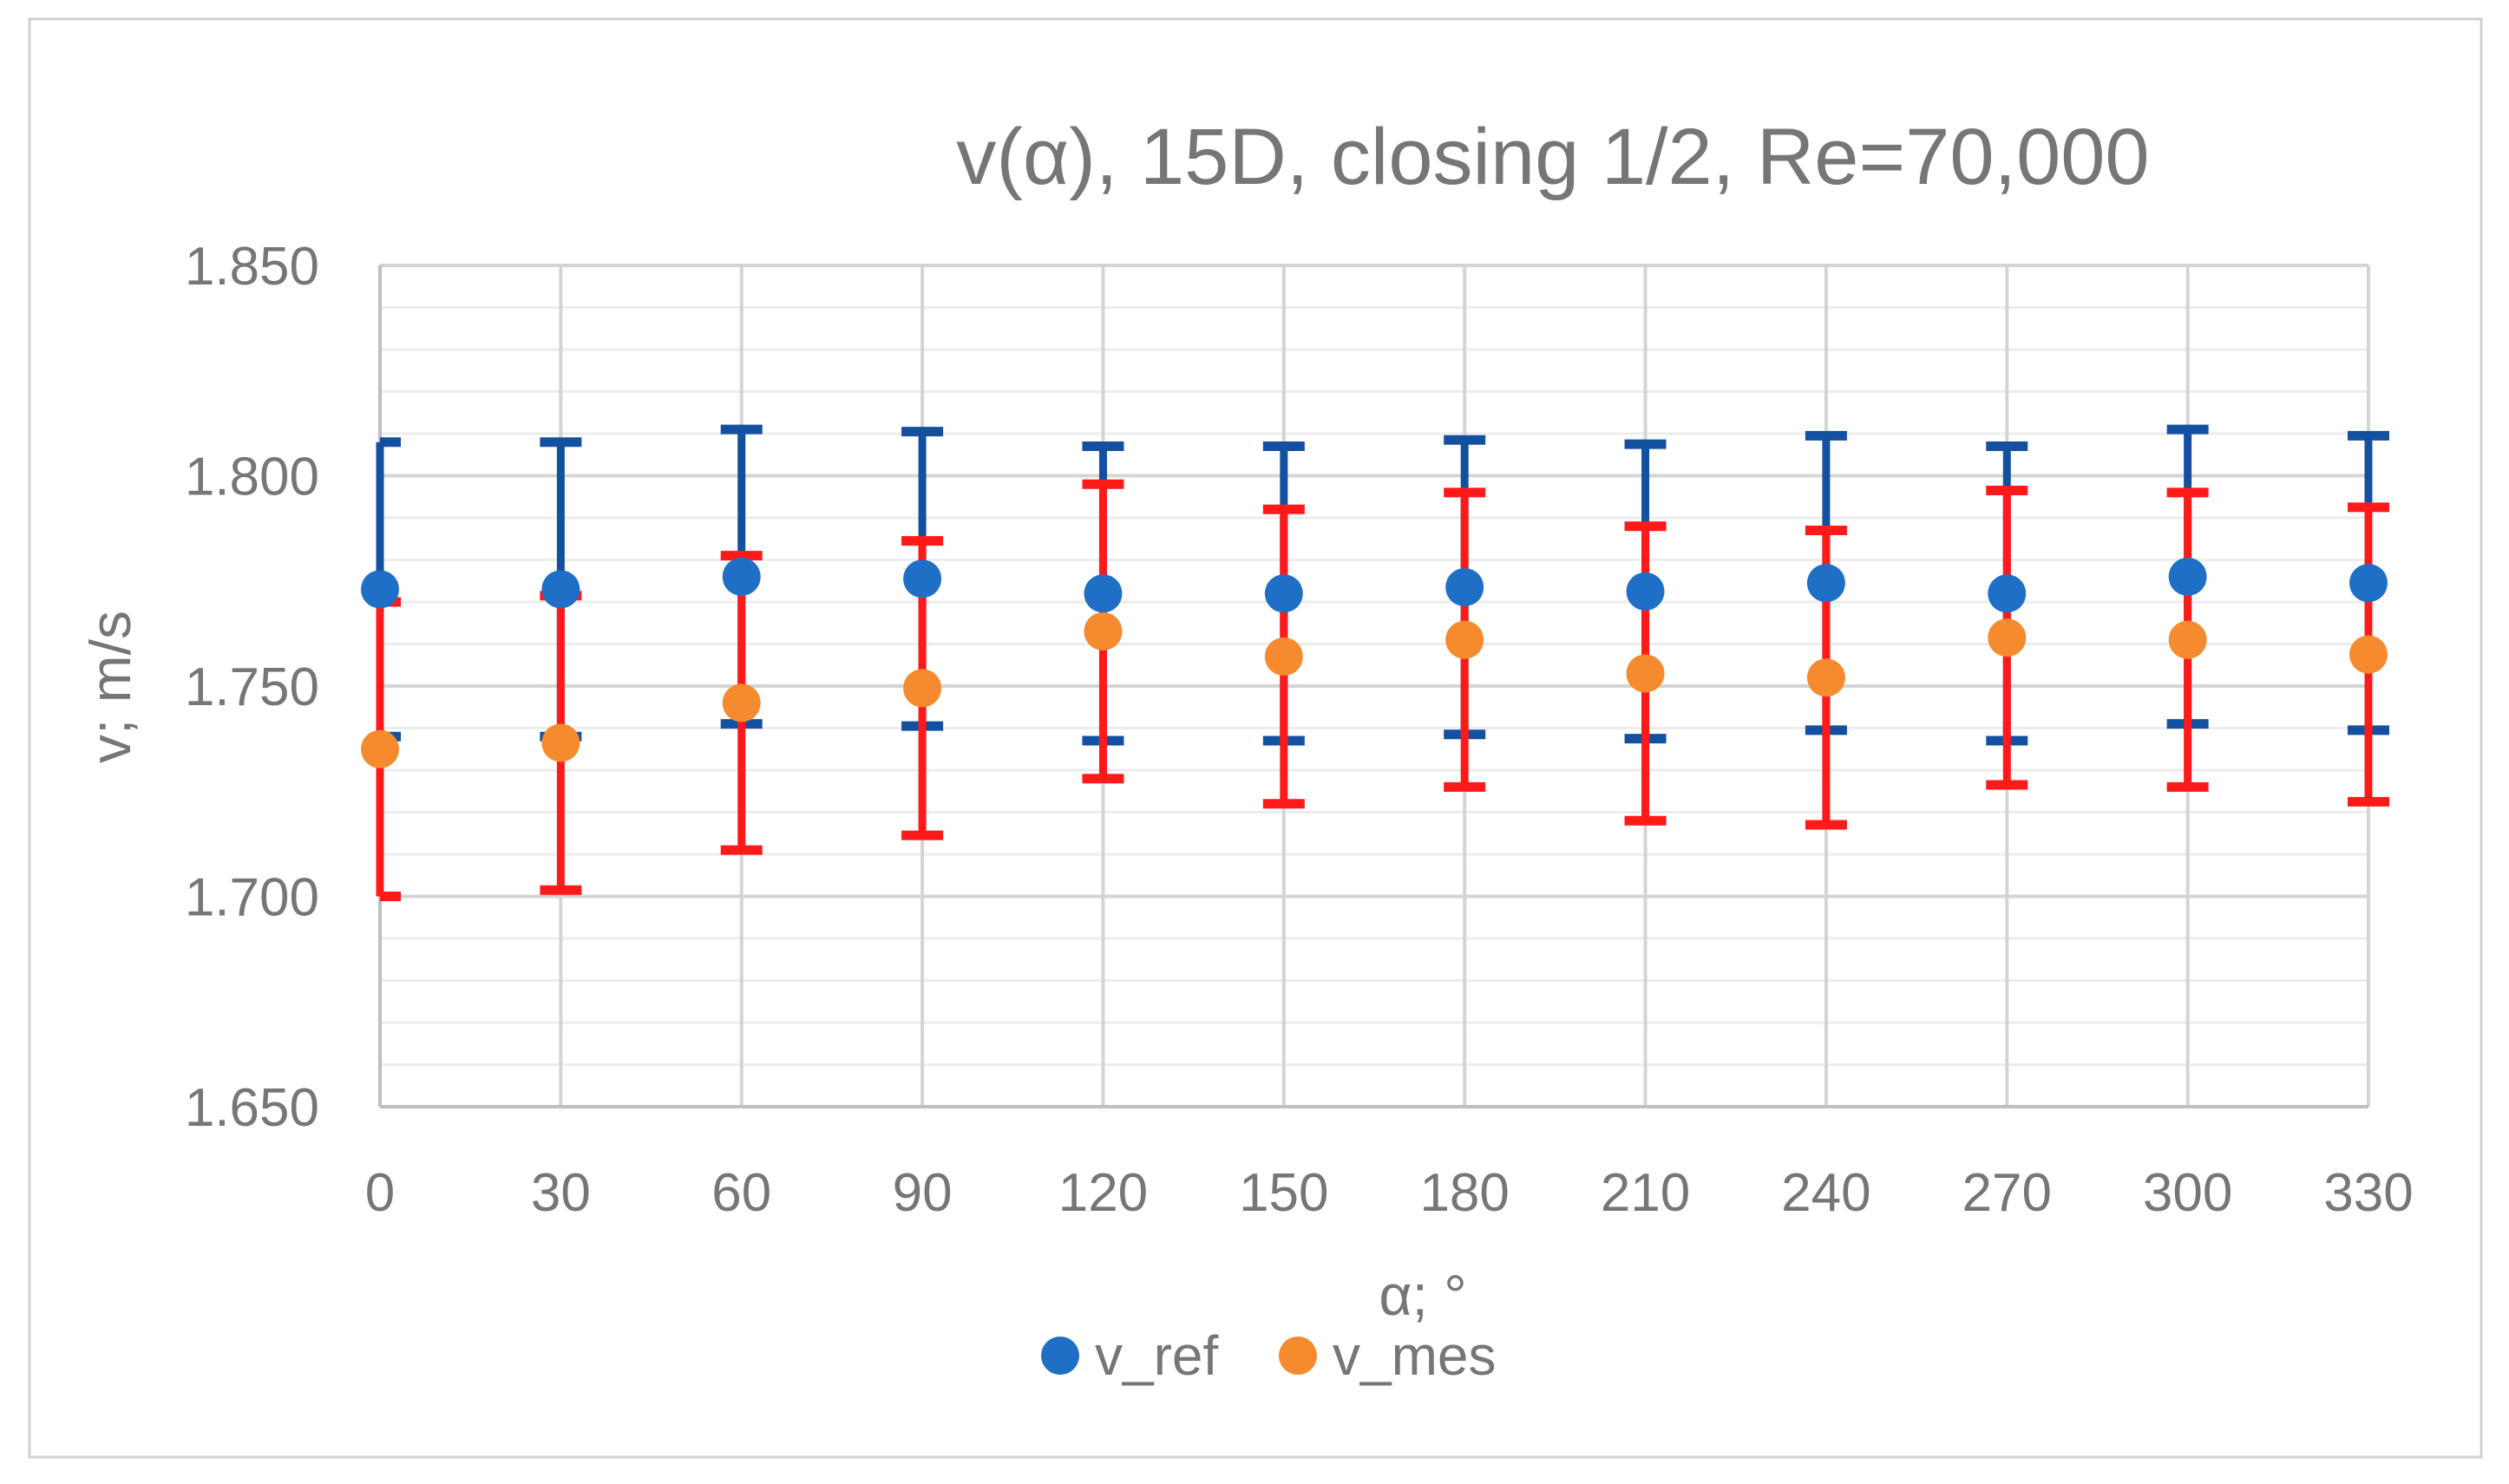 The height and width of the screenshot is (1484, 2509). What do you see at coordinates (380, 1193) in the screenshot?
I see `x-tick-label: 0` at bounding box center [380, 1193].